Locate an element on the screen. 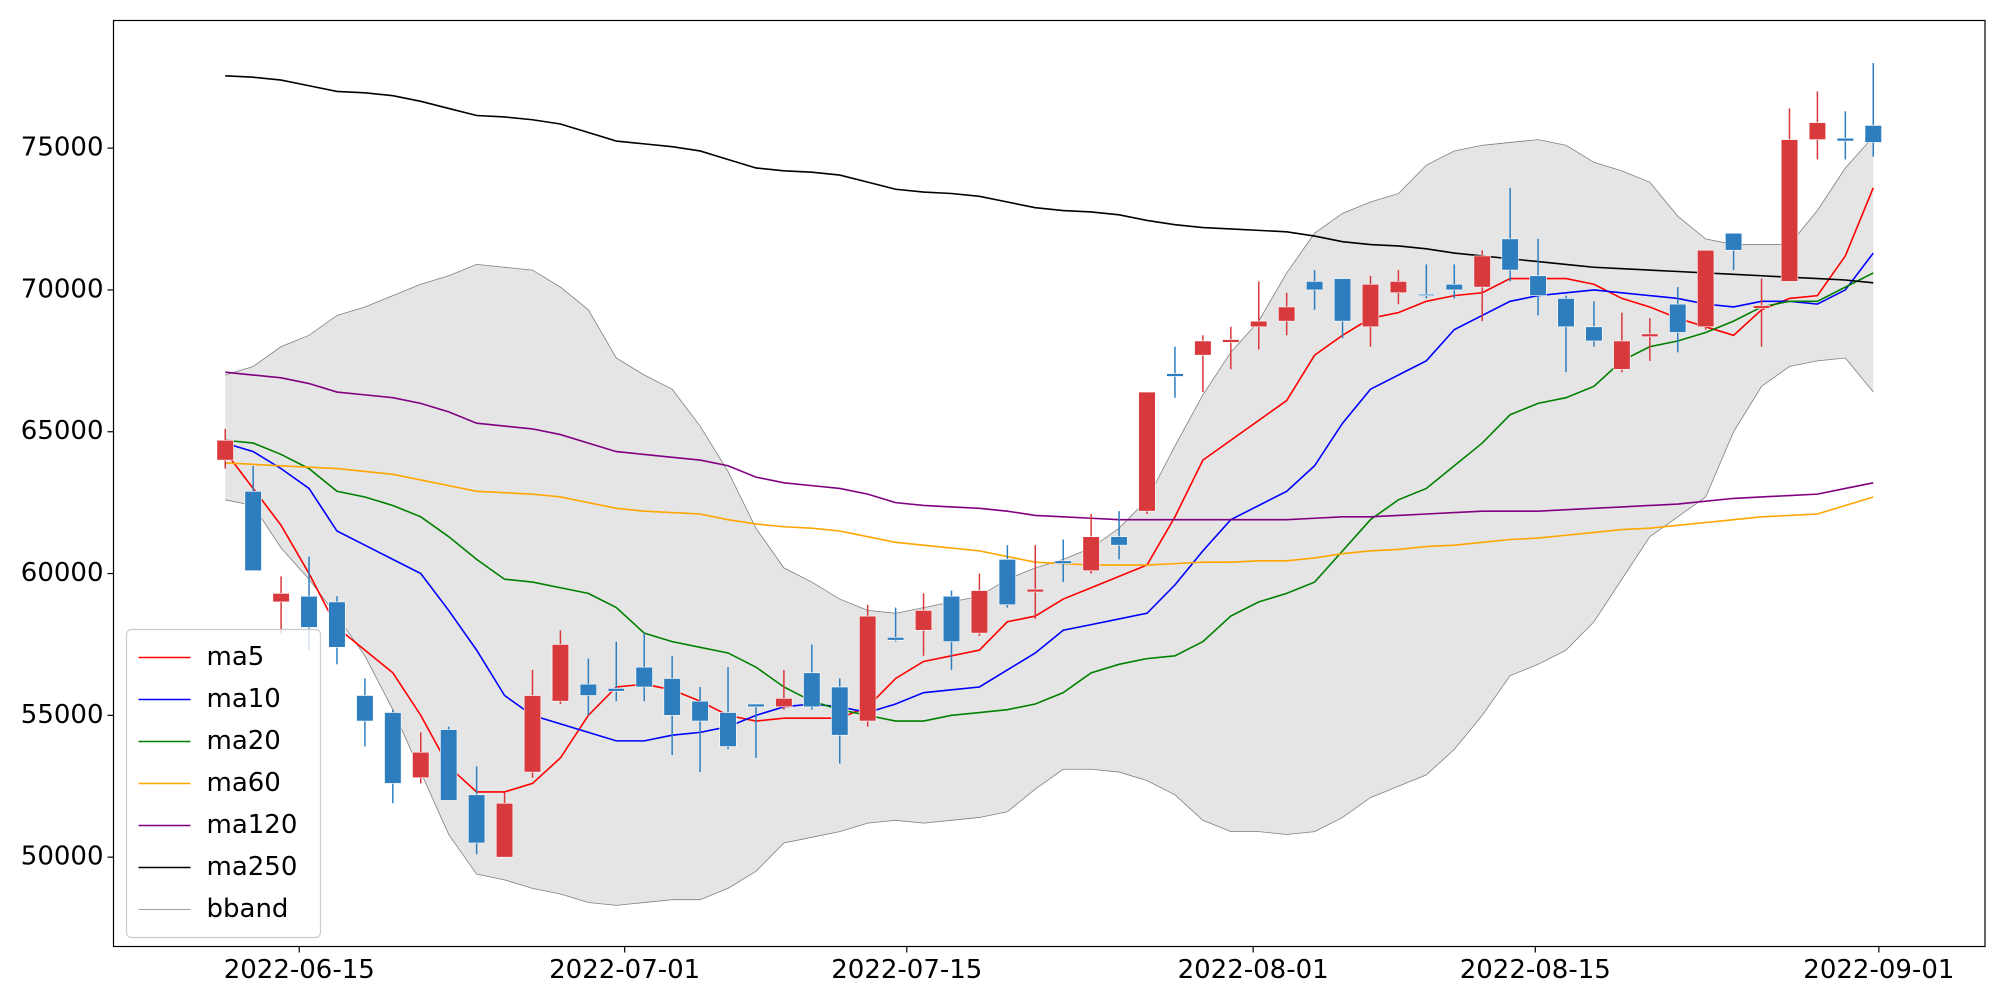 Image resolution: width=2000 pixels, height=1004 pixels. x-tick-label: 2022-09-01 is located at coordinates (1878, 970).